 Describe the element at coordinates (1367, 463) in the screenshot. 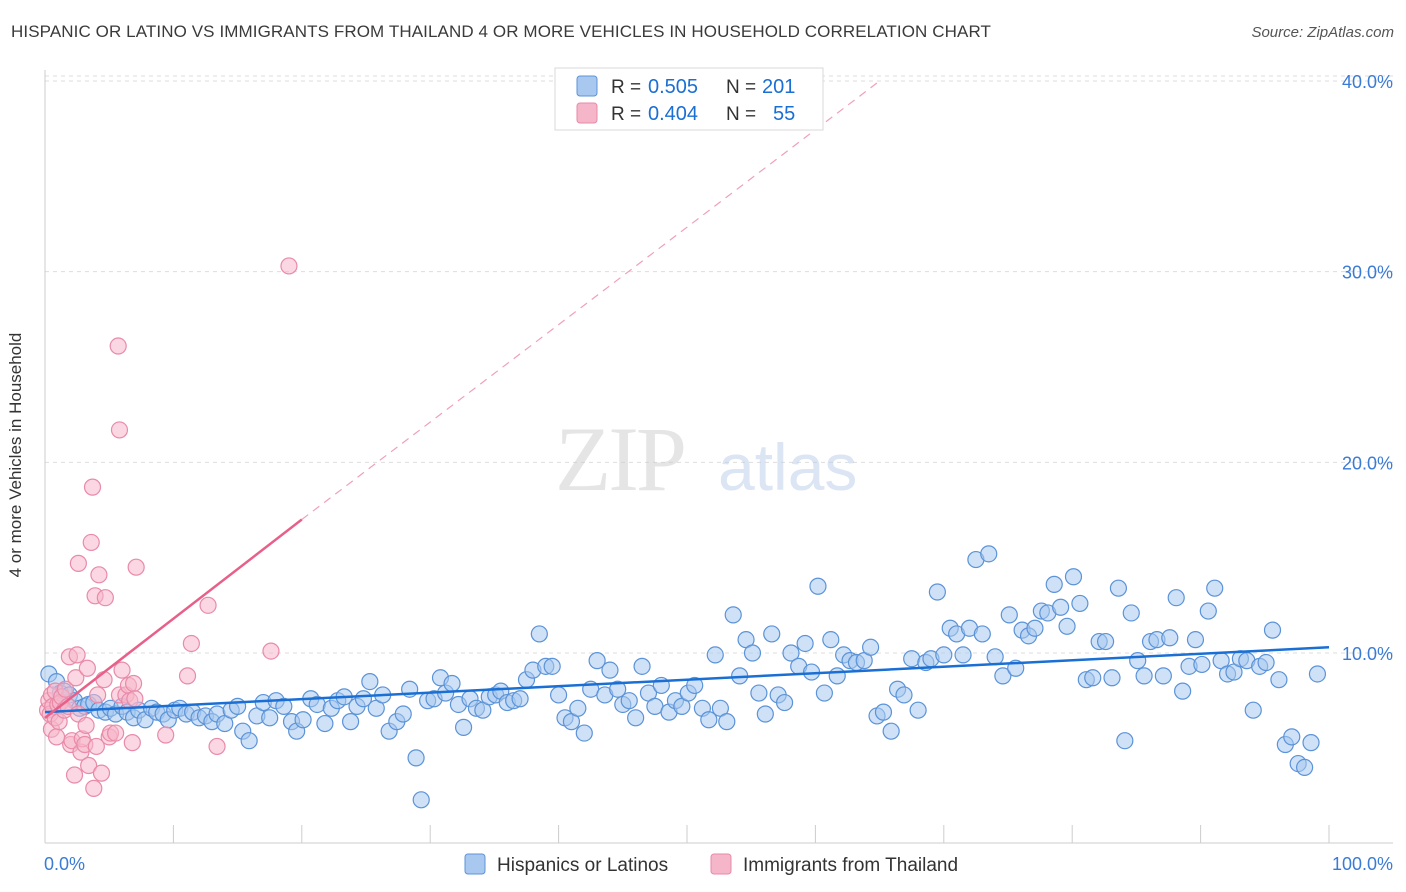

I see `y-tick-label-20: 20.0%` at that location.